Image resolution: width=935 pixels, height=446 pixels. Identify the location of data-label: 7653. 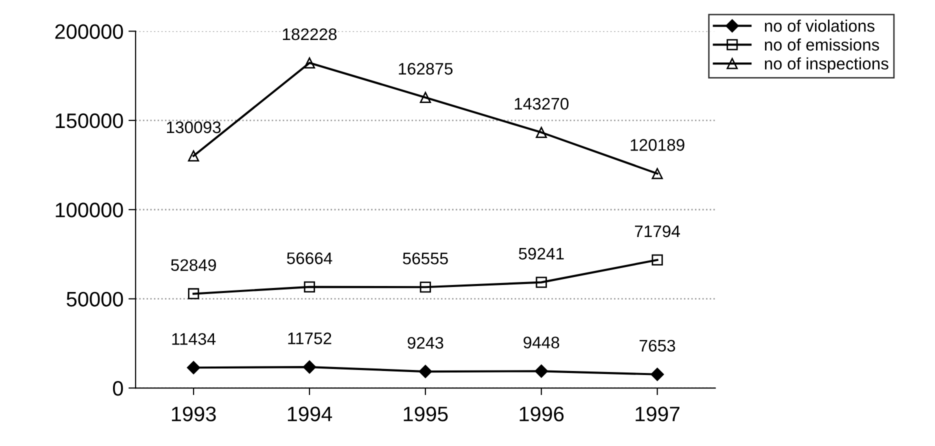
(658, 346).